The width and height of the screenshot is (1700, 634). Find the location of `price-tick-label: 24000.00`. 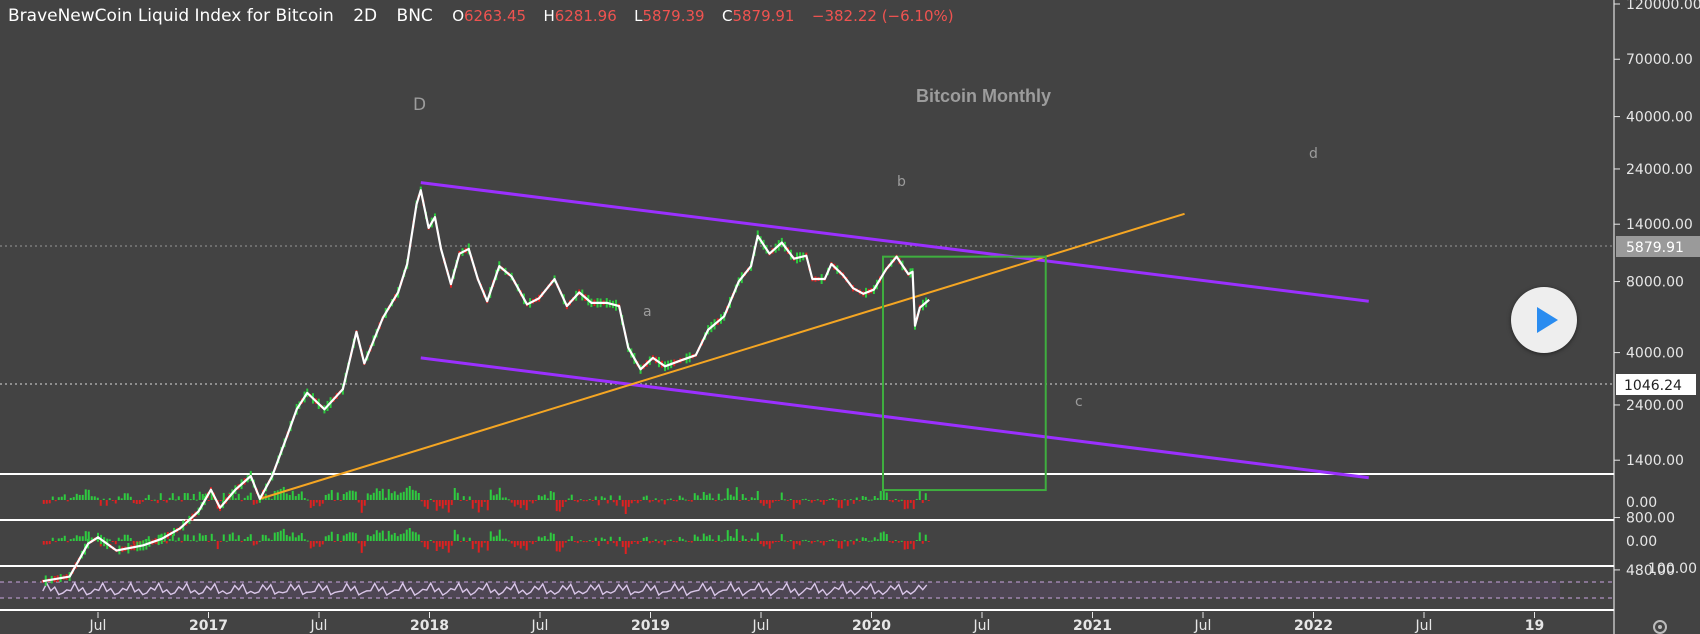

price-tick-label: 24000.00 is located at coordinates (1659, 170).